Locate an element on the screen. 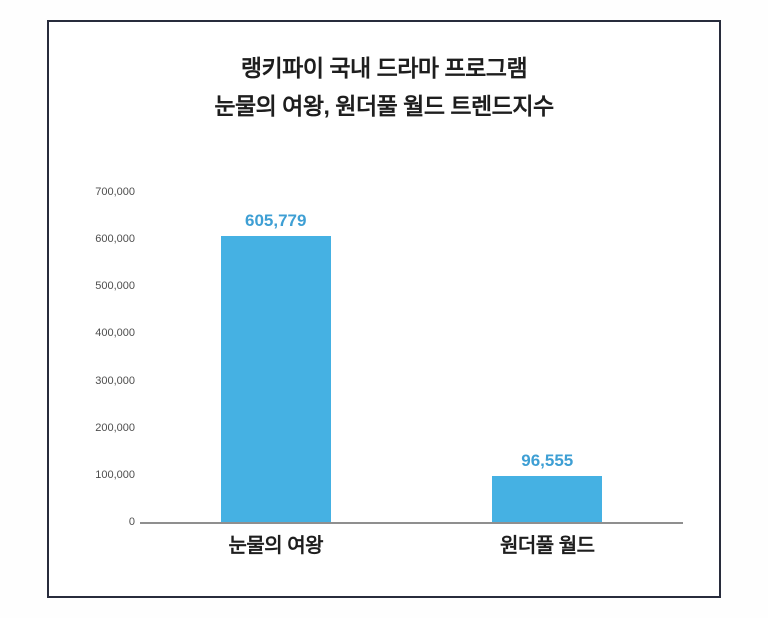 The height and width of the screenshot is (618, 768). chart-title-line2: 눈물의 여왕, 원더풀 월드 트렌드지수 is located at coordinates (384, 106).